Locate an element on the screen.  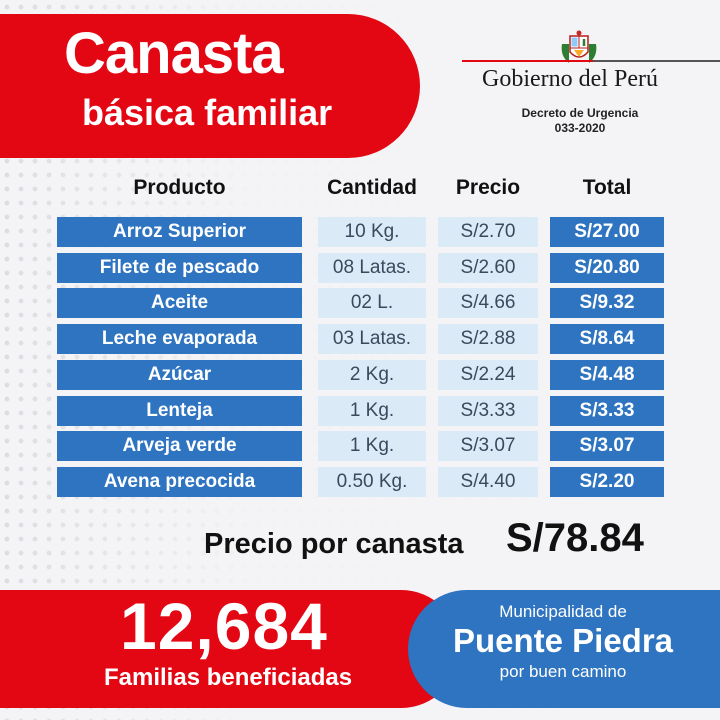
price-cell: S/2.60 is located at coordinates (488, 268).